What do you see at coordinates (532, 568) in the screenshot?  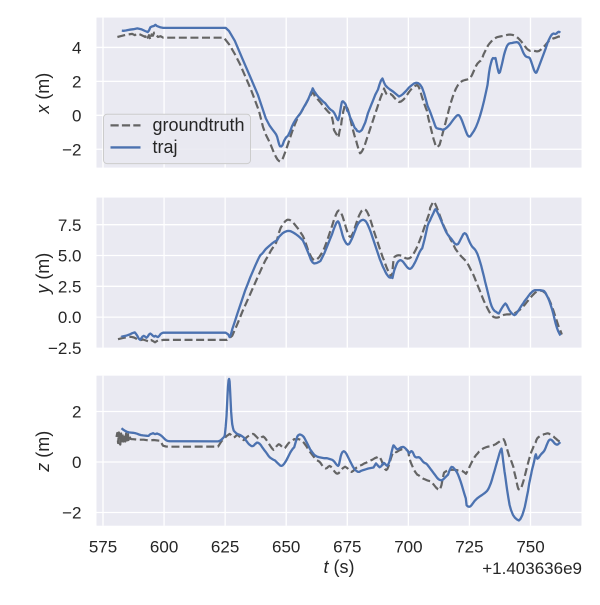 I see `svg-text: +1.403636e9` at bounding box center [532, 568].